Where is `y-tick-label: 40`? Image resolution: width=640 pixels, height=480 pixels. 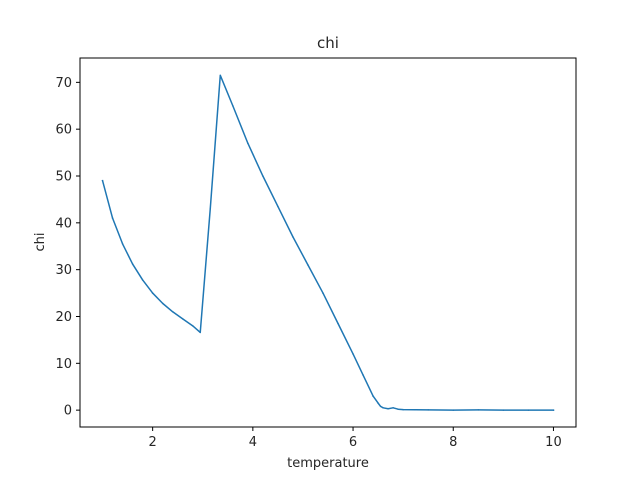 y-tick-label: 40 is located at coordinates (63, 223).